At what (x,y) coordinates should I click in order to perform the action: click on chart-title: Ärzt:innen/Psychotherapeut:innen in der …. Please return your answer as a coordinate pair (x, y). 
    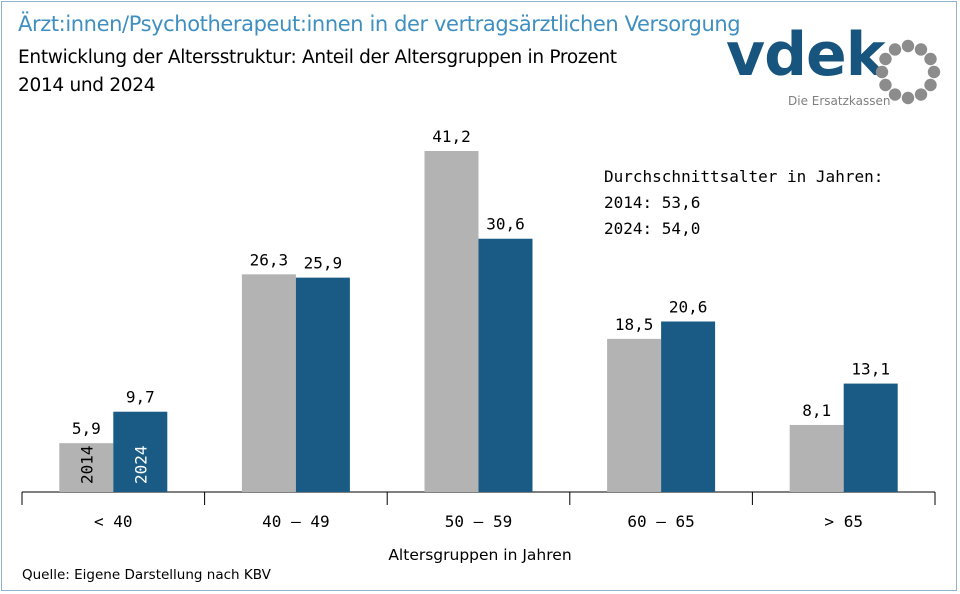
    Looking at the image, I should click on (379, 24).